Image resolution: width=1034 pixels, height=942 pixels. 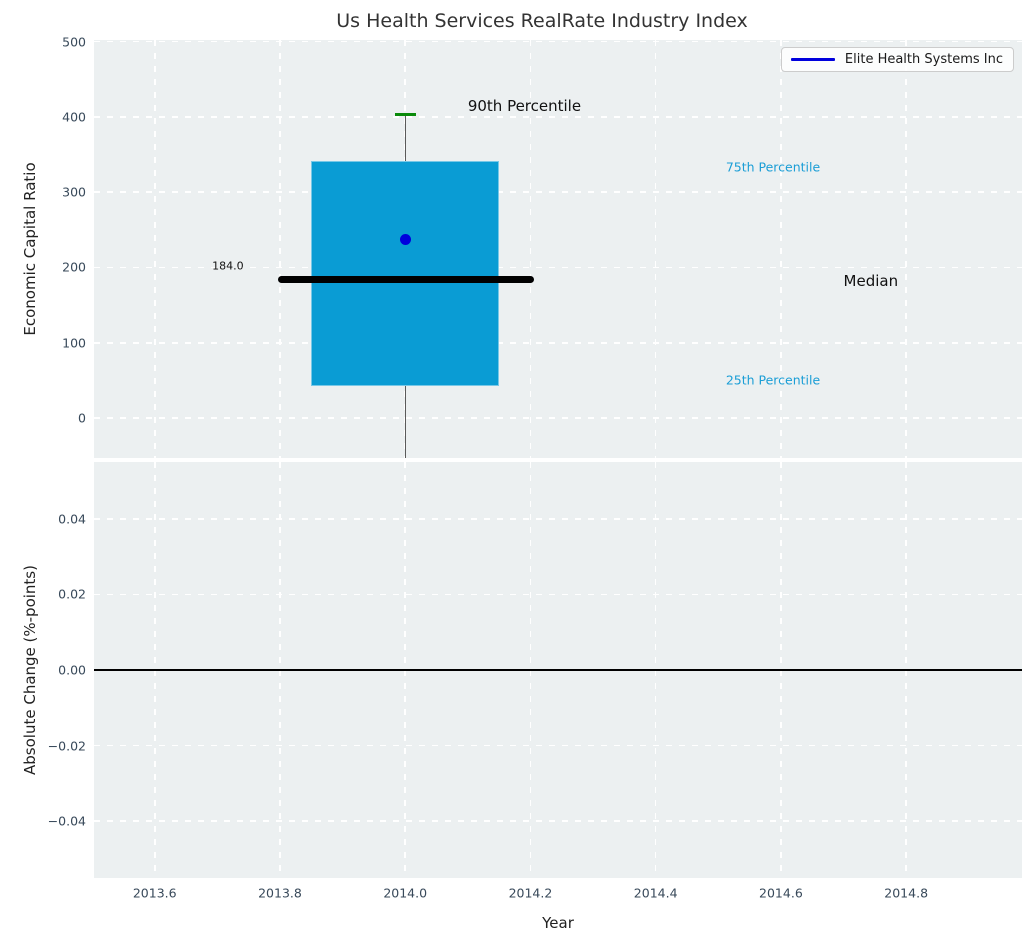 What do you see at coordinates (228, 266) in the screenshot?
I see `annotation-184-0: 184.0` at bounding box center [228, 266].